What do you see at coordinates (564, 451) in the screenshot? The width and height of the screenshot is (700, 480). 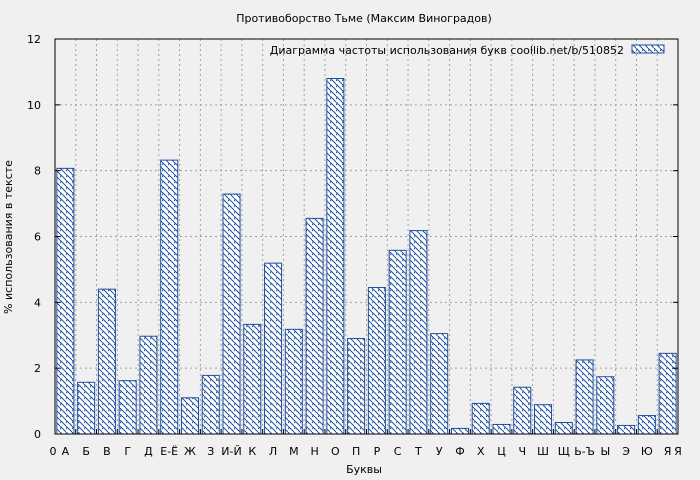 I see `x-tick-label: Щ` at bounding box center [564, 451].